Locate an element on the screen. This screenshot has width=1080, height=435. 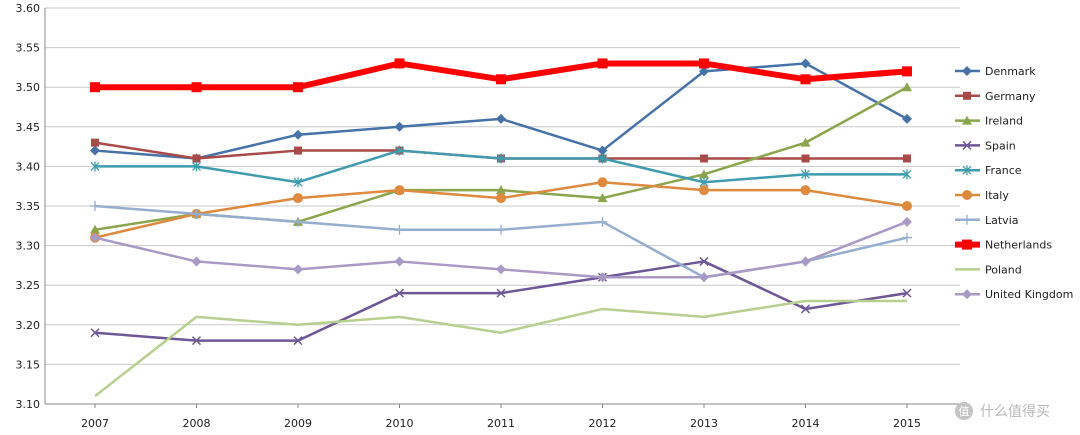
series-united-kingdom is located at coordinates (501, 249).